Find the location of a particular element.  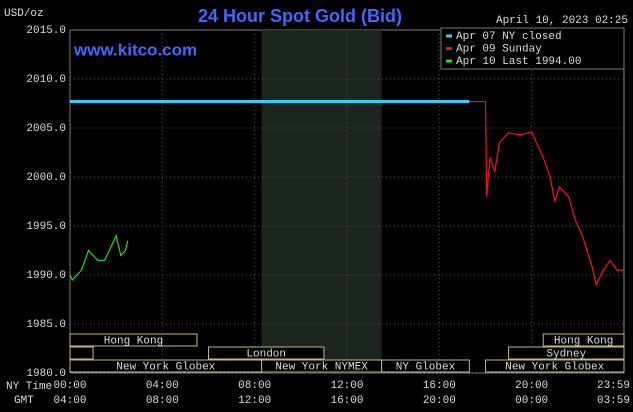

gmt-tick-label: 20:00 is located at coordinates (439, 401).